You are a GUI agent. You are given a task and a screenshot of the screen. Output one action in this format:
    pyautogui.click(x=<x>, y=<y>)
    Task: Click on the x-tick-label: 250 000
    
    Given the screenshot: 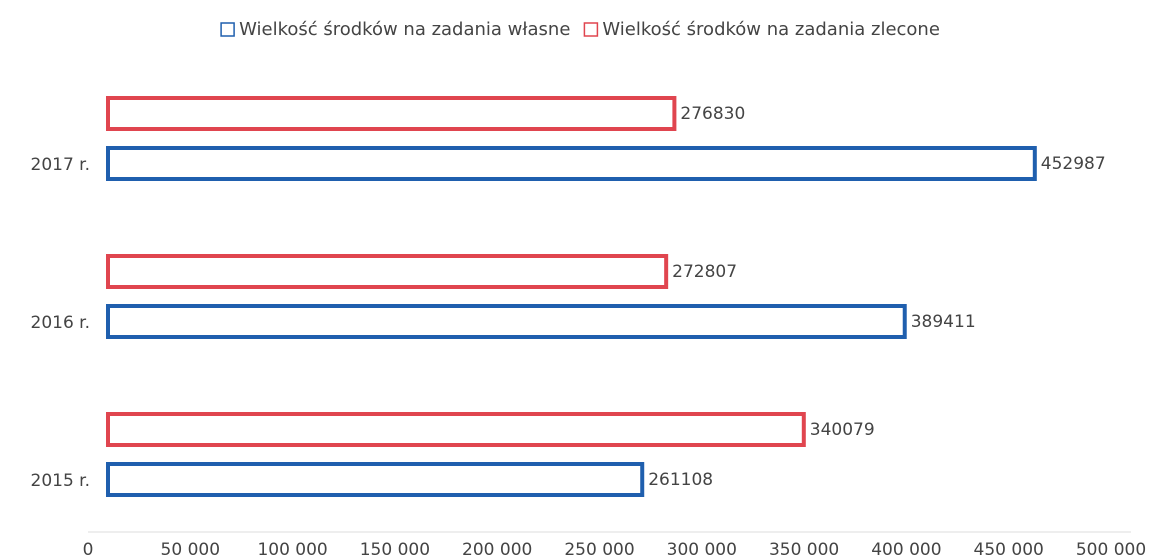 What is the action you would take?
    pyautogui.click(x=599, y=549)
    